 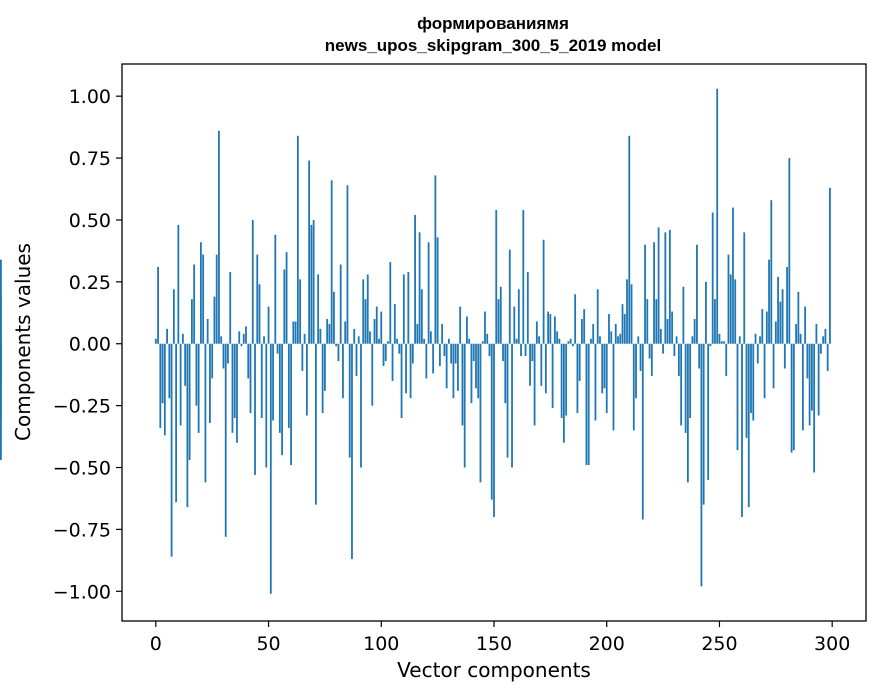 I want to click on y-axis-label: Components values, so click(x=23, y=342).